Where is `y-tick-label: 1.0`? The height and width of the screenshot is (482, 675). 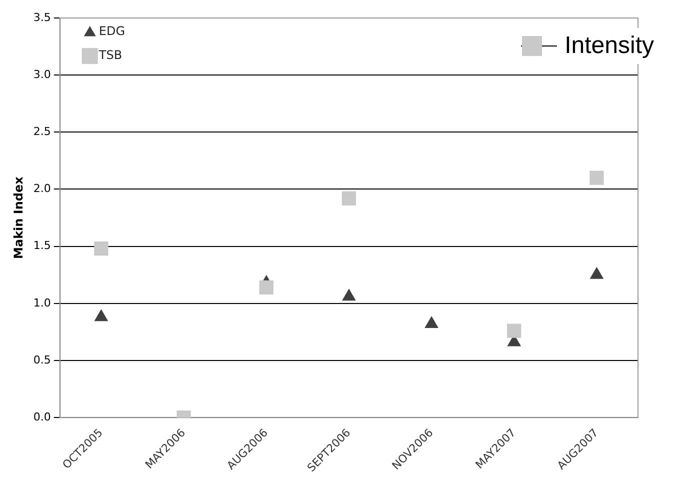 y-tick-label: 1.0 is located at coordinates (42, 303).